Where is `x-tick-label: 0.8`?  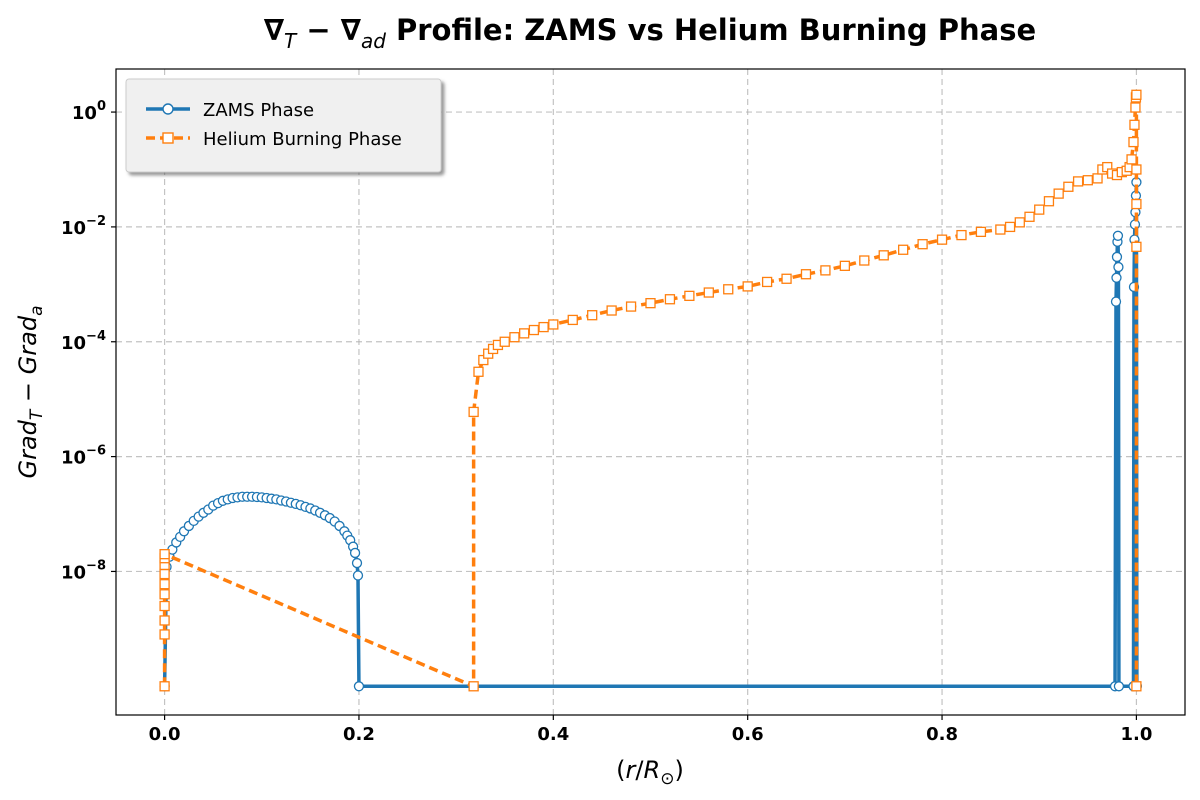
x-tick-label: 0.8 is located at coordinates (942, 734).